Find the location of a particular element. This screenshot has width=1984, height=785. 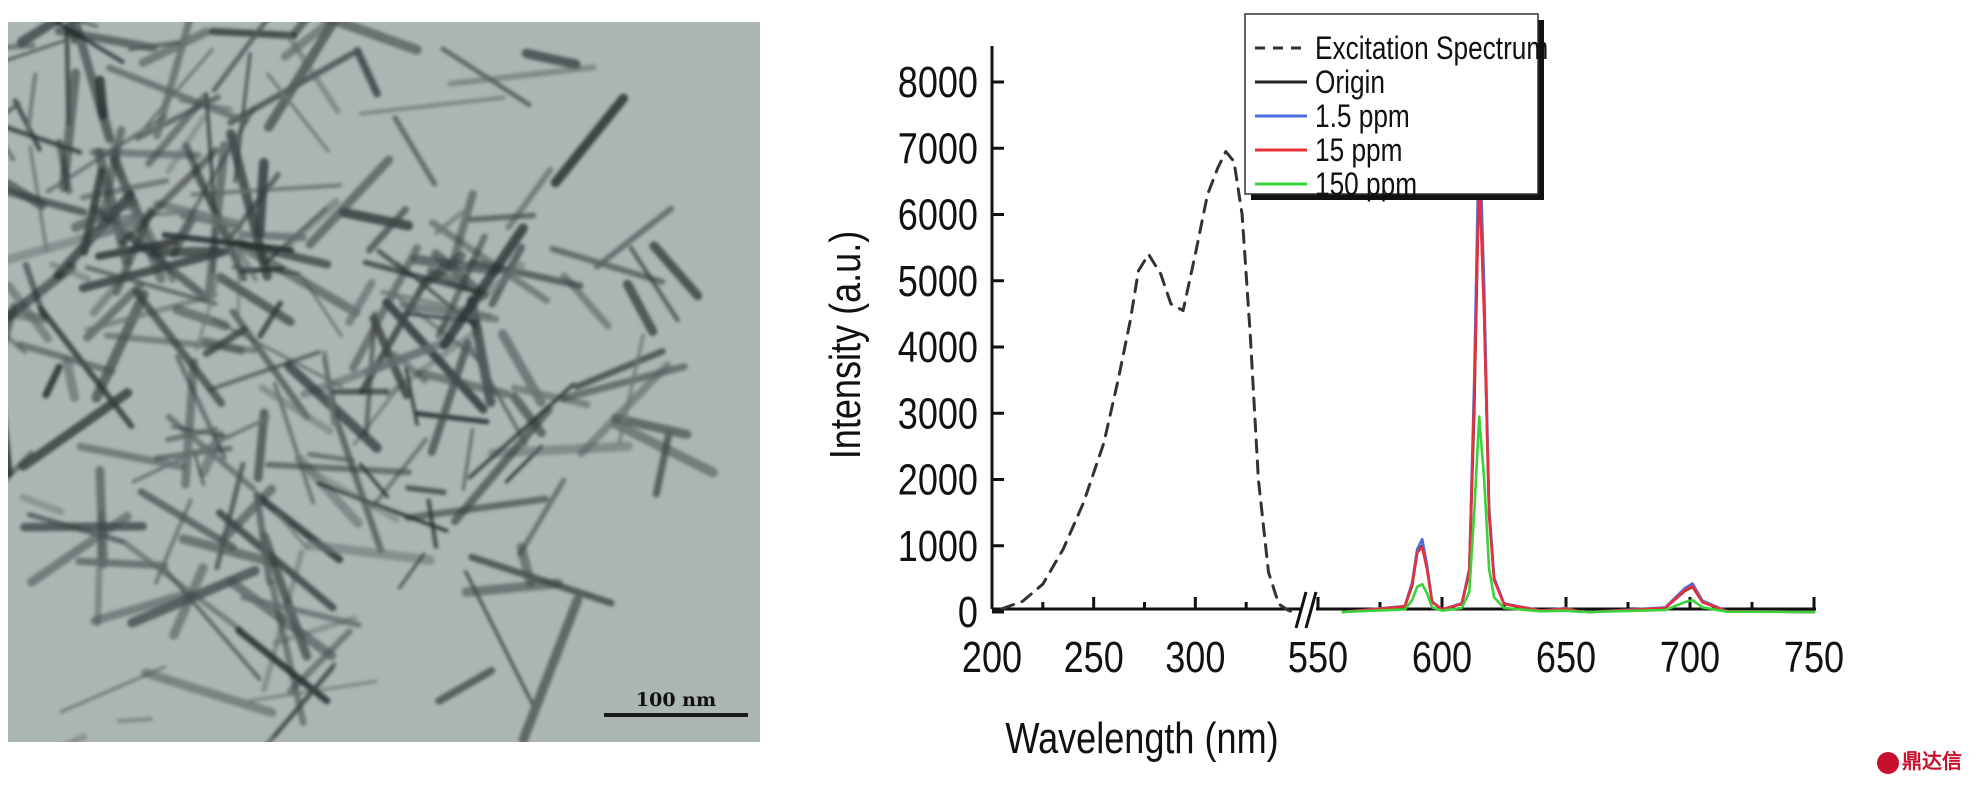

series-line-15-ppm is located at coordinates (1578, 391).